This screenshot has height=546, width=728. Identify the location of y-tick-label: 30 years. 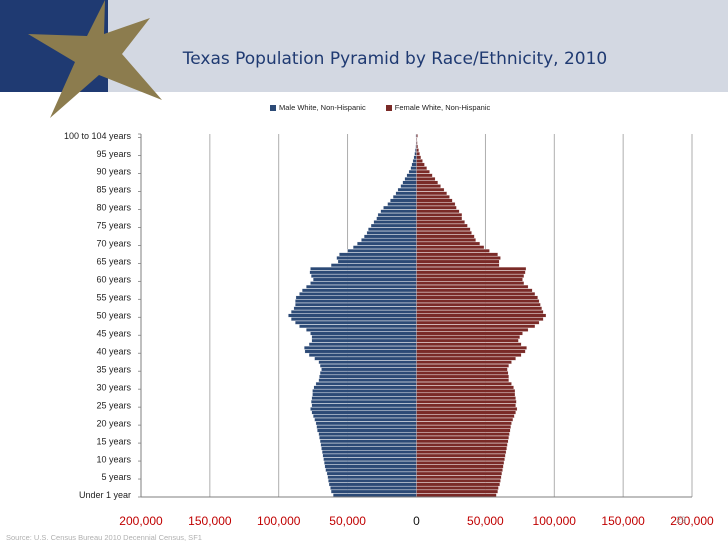
(113, 387).